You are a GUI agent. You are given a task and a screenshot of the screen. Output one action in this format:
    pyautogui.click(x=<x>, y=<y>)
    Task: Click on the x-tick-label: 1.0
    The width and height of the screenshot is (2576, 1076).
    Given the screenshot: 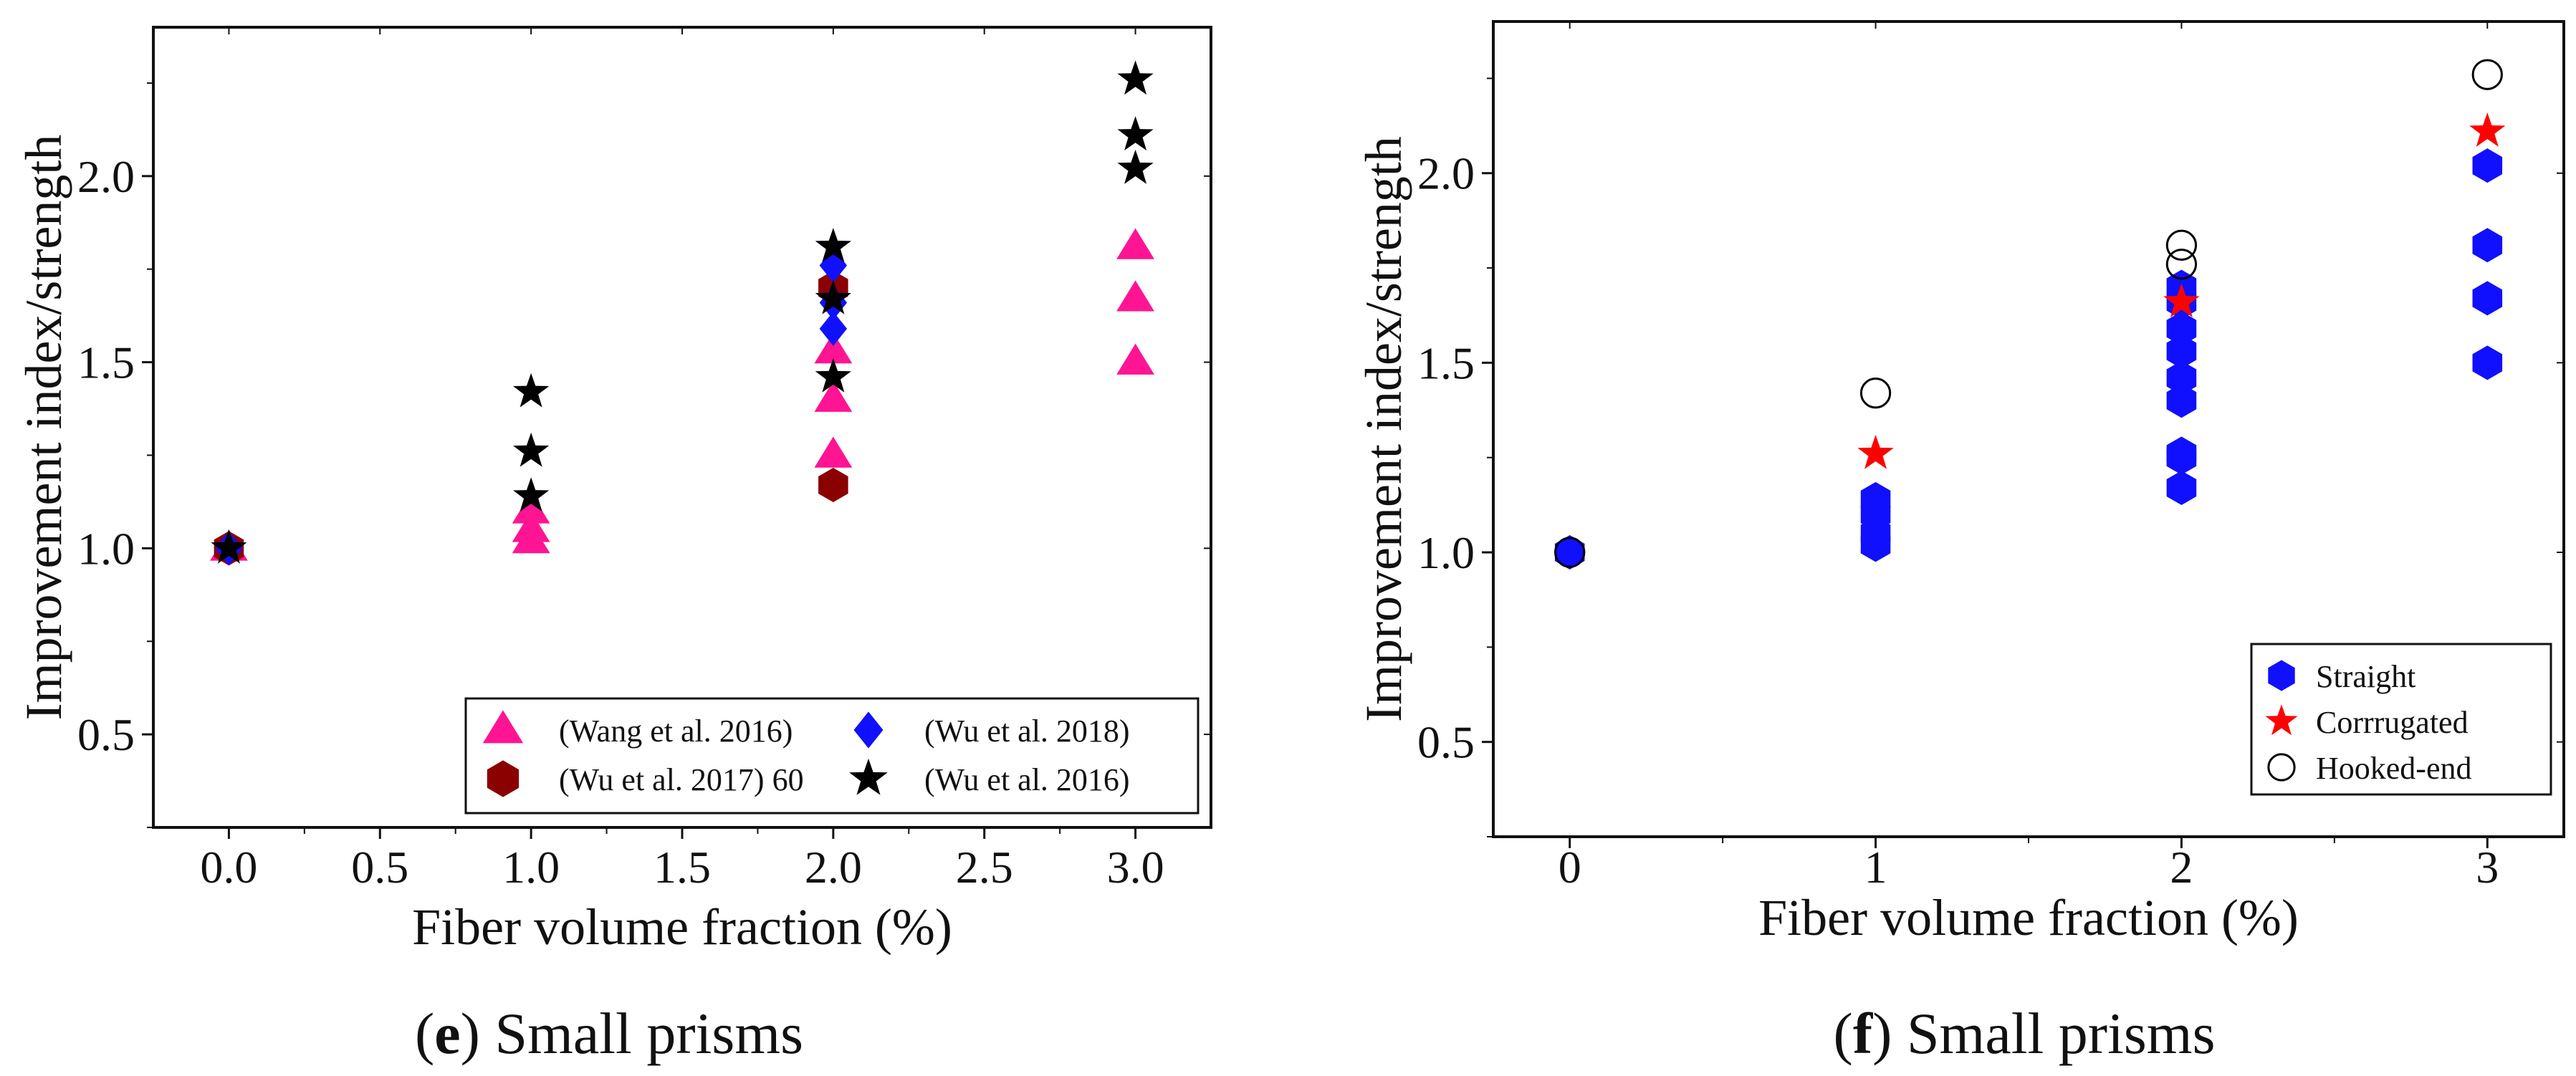 What is the action you would take?
    pyautogui.click(x=531, y=867)
    